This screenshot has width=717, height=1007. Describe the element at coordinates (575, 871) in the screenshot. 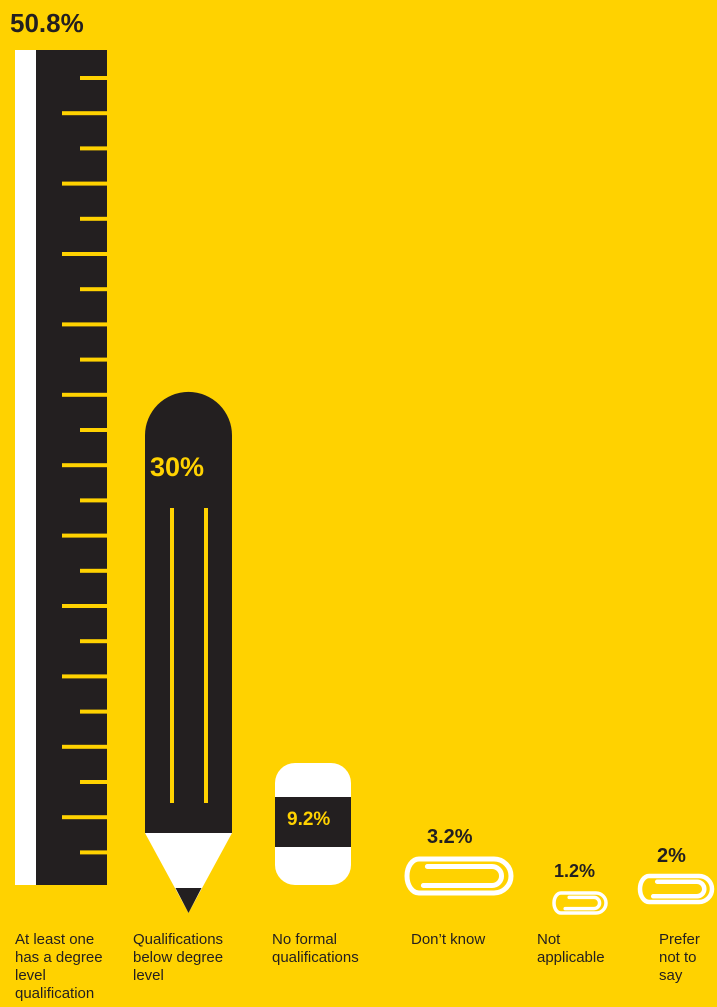

I see `data-label: 1.2%` at that location.